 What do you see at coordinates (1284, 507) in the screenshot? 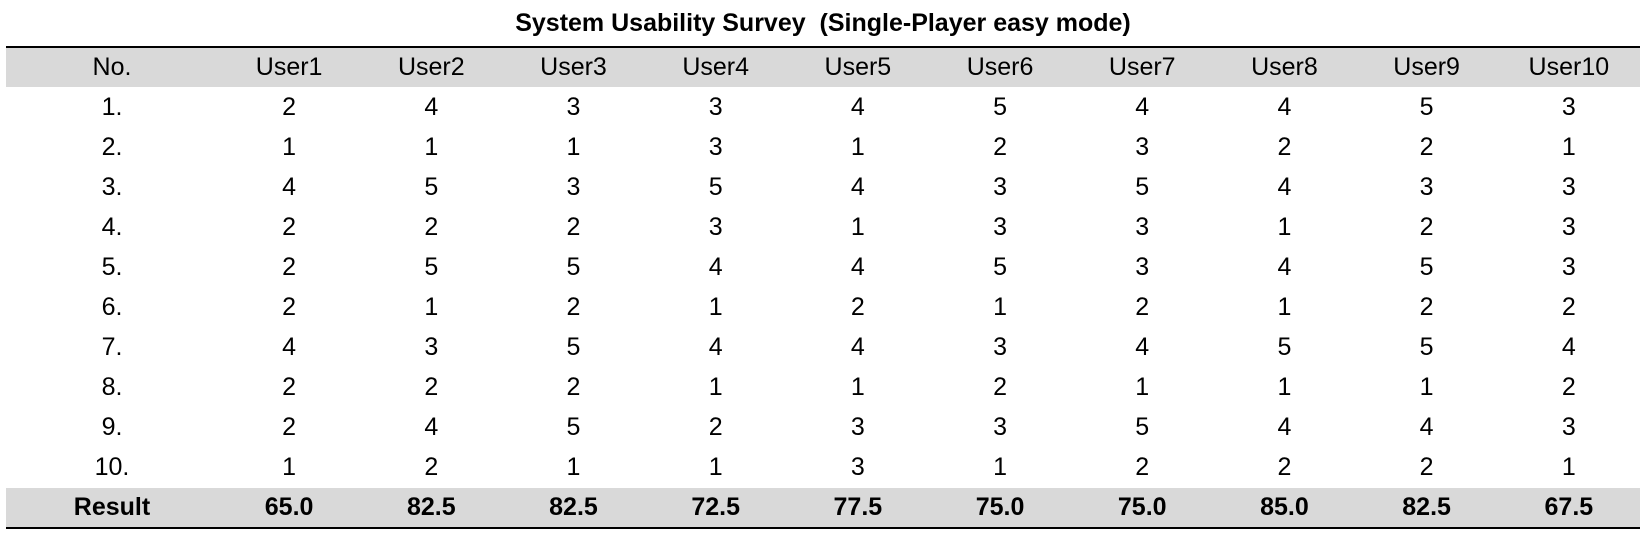
I see `result-cell: 85.0` at bounding box center [1284, 507].